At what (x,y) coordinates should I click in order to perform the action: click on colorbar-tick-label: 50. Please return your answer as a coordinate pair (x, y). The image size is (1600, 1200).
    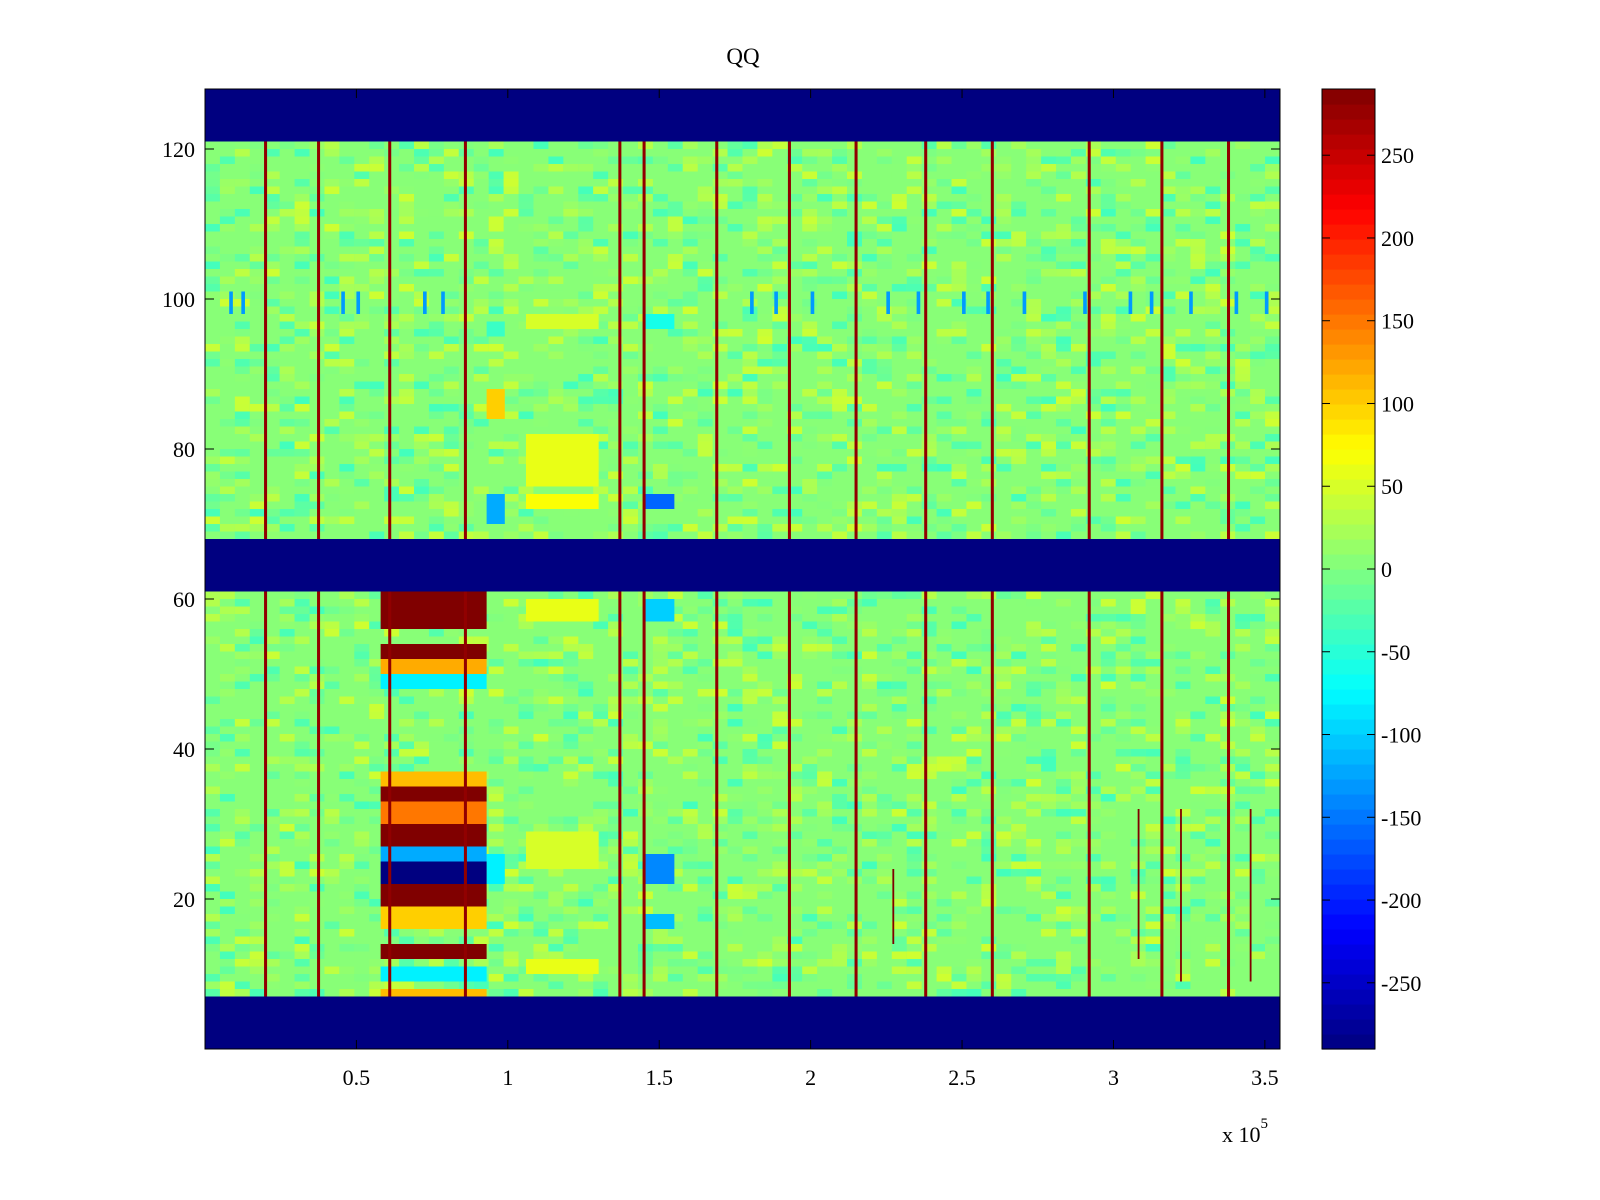
    Looking at the image, I should click on (1392, 486).